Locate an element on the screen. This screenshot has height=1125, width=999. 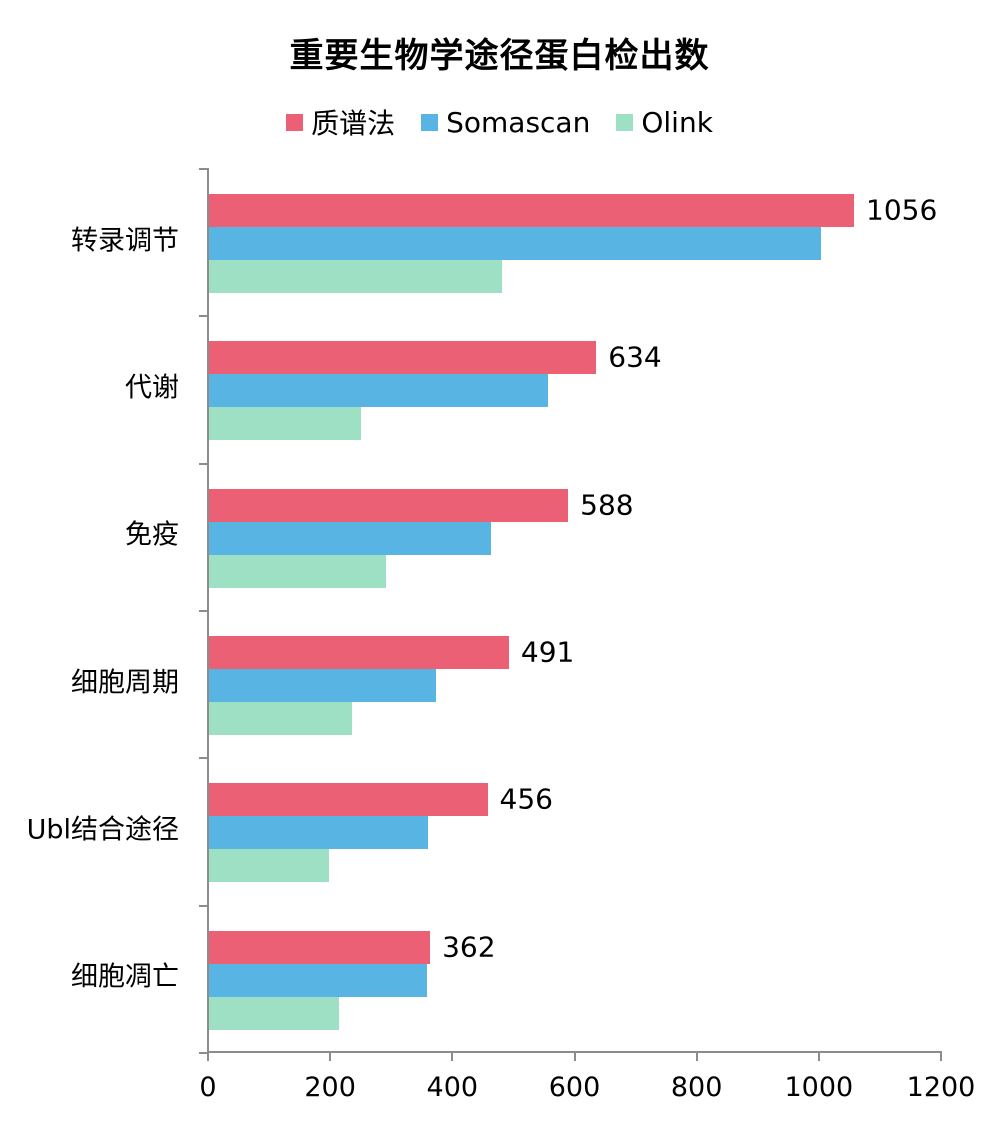
legend-label: Somascan is located at coordinates (518, 122).